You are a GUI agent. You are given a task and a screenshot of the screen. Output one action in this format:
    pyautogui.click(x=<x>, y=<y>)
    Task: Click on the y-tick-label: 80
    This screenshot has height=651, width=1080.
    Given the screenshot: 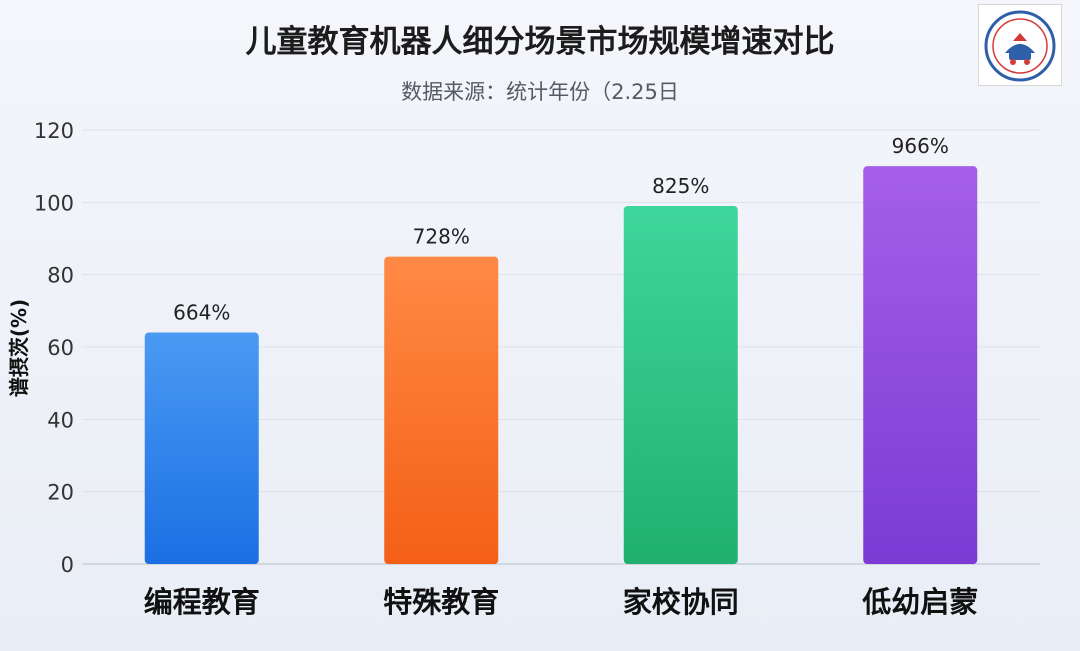 What is the action you would take?
    pyautogui.click(x=60, y=276)
    